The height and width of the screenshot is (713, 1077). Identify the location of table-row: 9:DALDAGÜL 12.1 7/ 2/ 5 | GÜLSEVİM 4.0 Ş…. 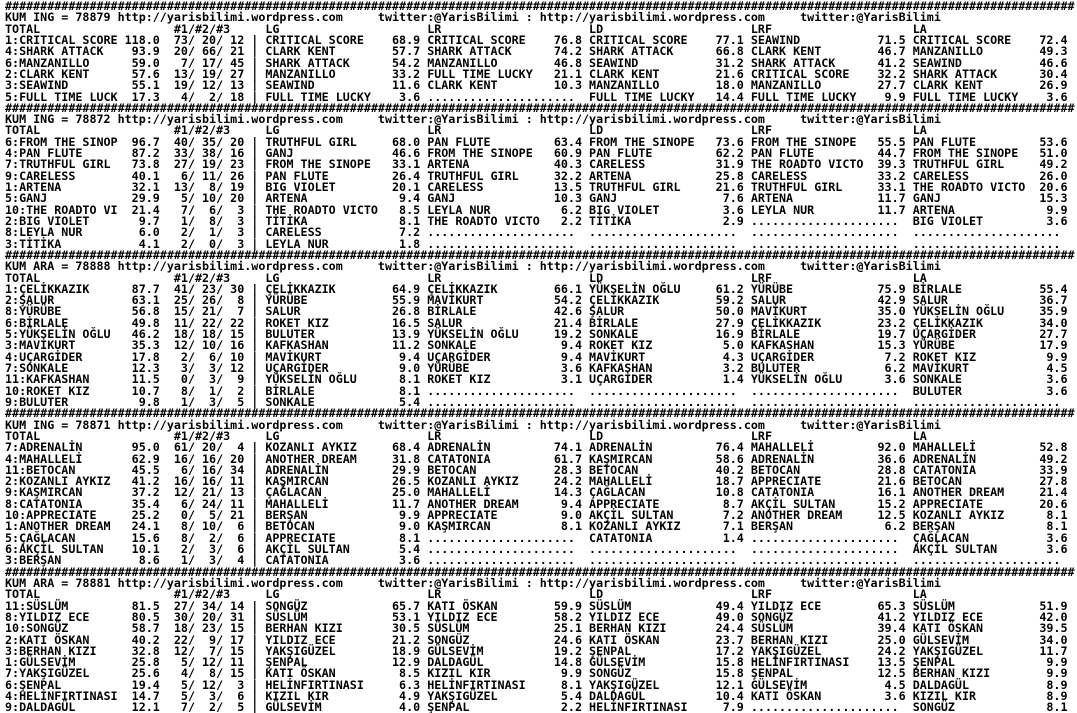
(540, 706).